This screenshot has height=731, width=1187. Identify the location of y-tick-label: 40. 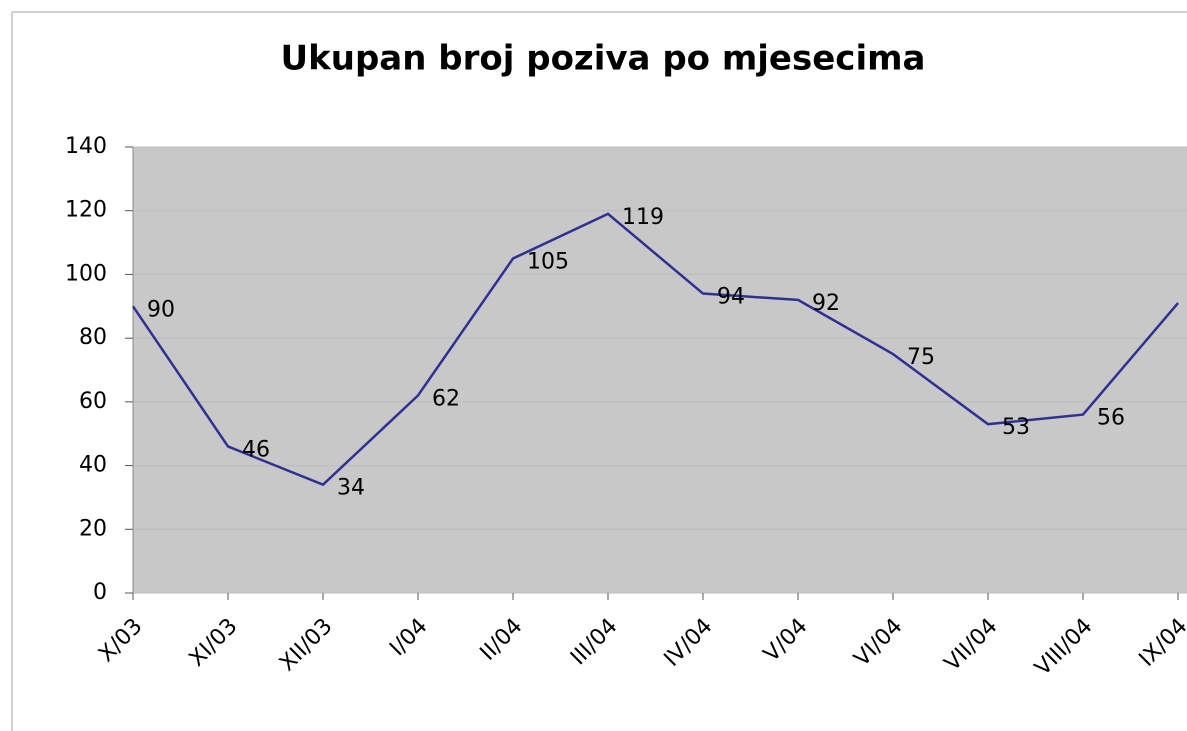
(93, 465).